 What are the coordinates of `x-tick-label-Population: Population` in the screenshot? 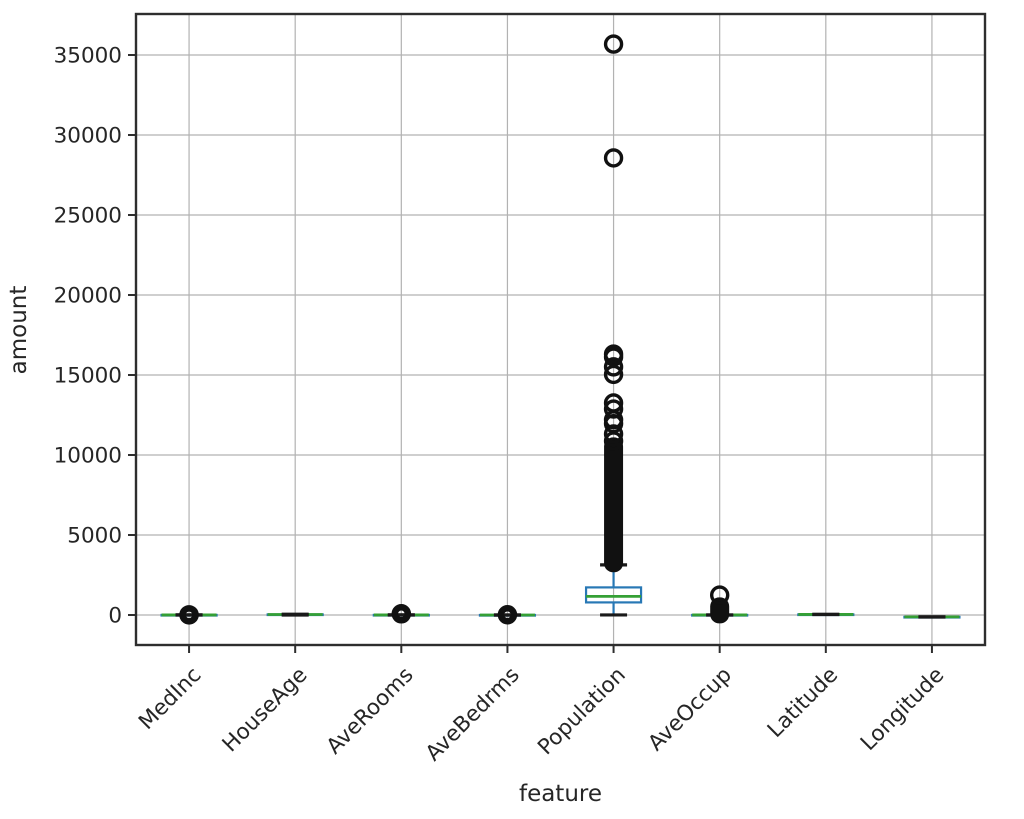 It's located at (582, 712).